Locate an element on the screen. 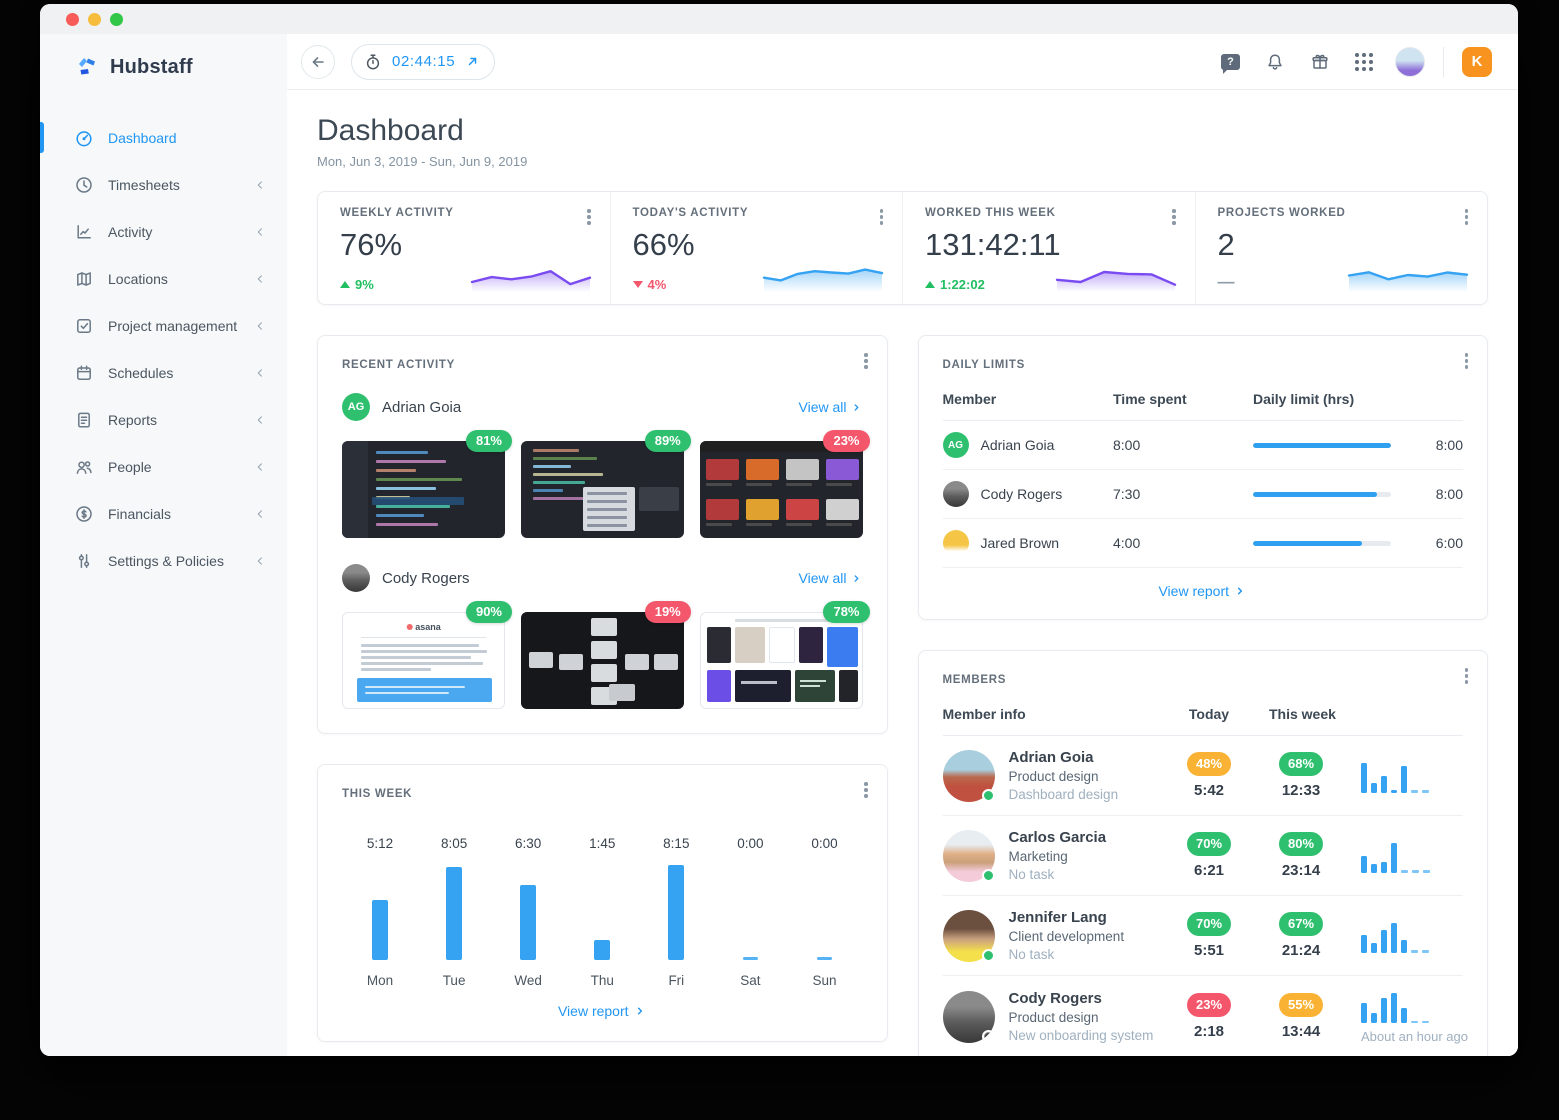 The width and height of the screenshot is (1559, 1120). screenshot-item: asana 90% is located at coordinates (427, 655).